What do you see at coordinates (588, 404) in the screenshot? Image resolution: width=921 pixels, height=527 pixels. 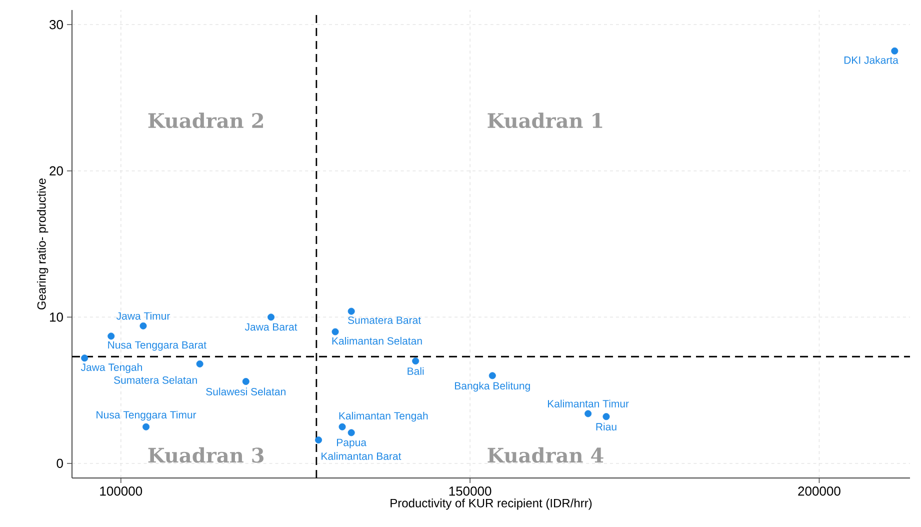 I see `series-label: Kalimantan Timur` at bounding box center [588, 404].